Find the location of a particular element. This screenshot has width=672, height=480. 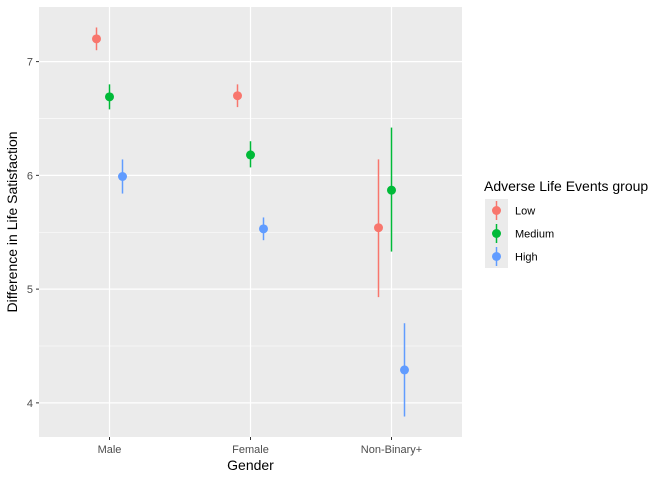

legend-title: Adverse Life Events group is located at coordinates (566, 186).